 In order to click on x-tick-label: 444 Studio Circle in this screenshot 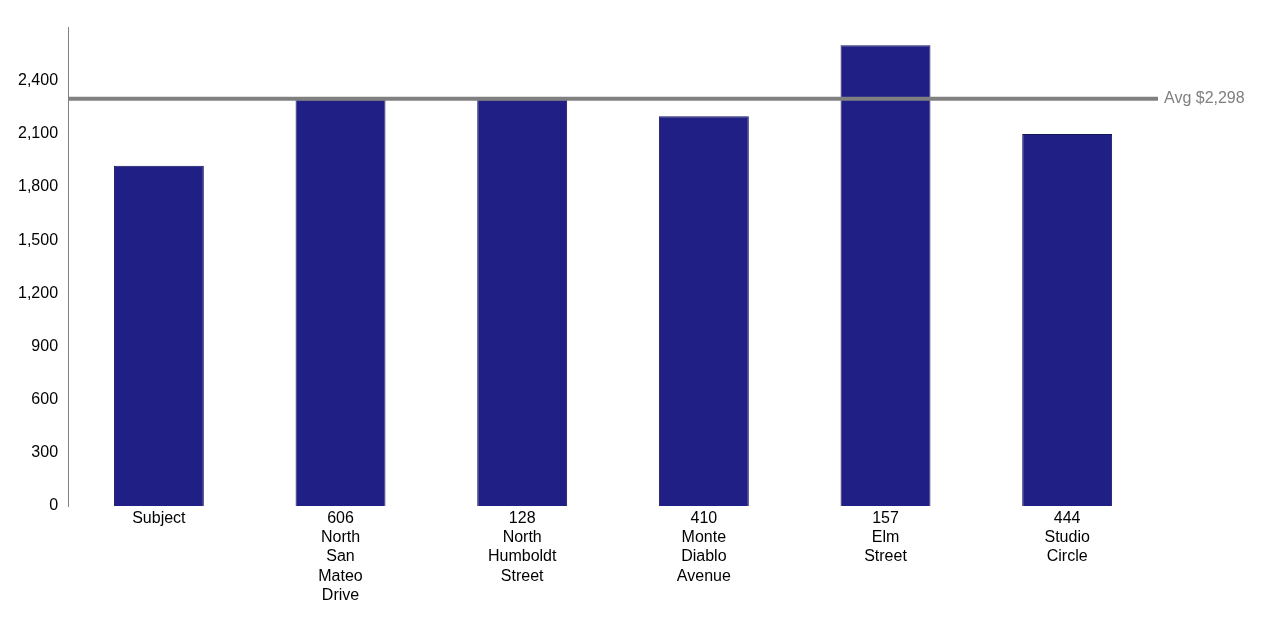, I will do `click(1067, 537)`.